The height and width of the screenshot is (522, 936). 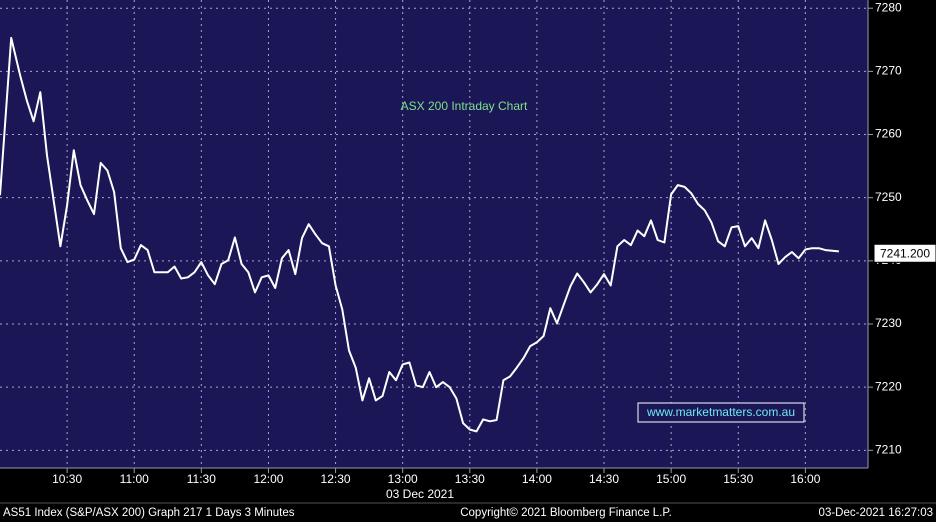 What do you see at coordinates (738, 479) in the screenshot?
I see `x-tick-label: 15:30` at bounding box center [738, 479].